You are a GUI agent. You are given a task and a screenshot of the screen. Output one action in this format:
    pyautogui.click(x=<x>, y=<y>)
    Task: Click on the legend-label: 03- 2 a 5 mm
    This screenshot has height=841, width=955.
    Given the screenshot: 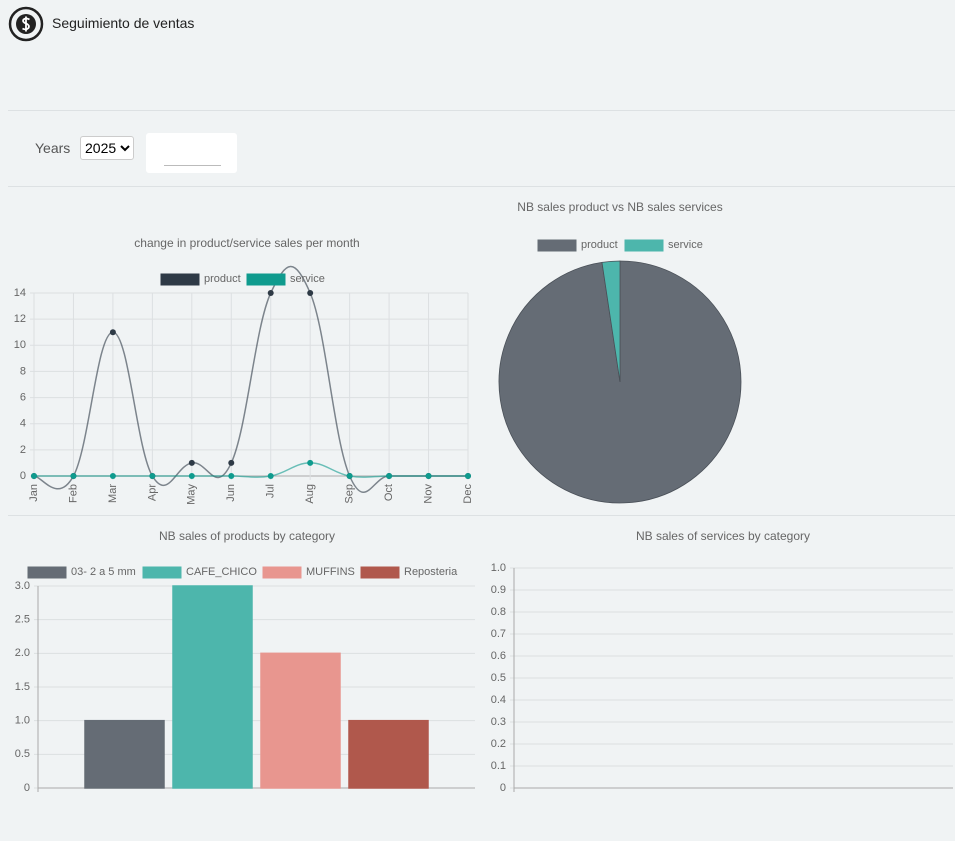 What is the action you would take?
    pyautogui.click(x=103, y=572)
    